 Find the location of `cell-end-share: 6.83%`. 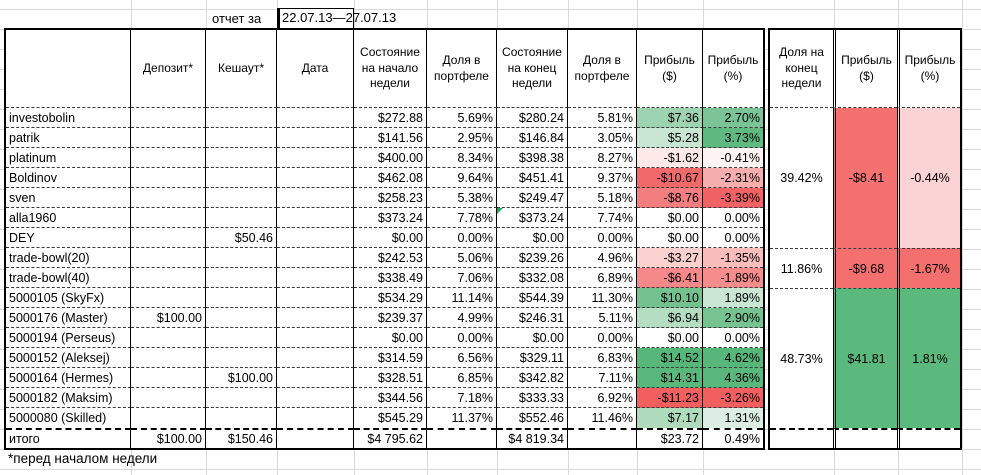

cell-end-share: 6.83% is located at coordinates (602, 358).